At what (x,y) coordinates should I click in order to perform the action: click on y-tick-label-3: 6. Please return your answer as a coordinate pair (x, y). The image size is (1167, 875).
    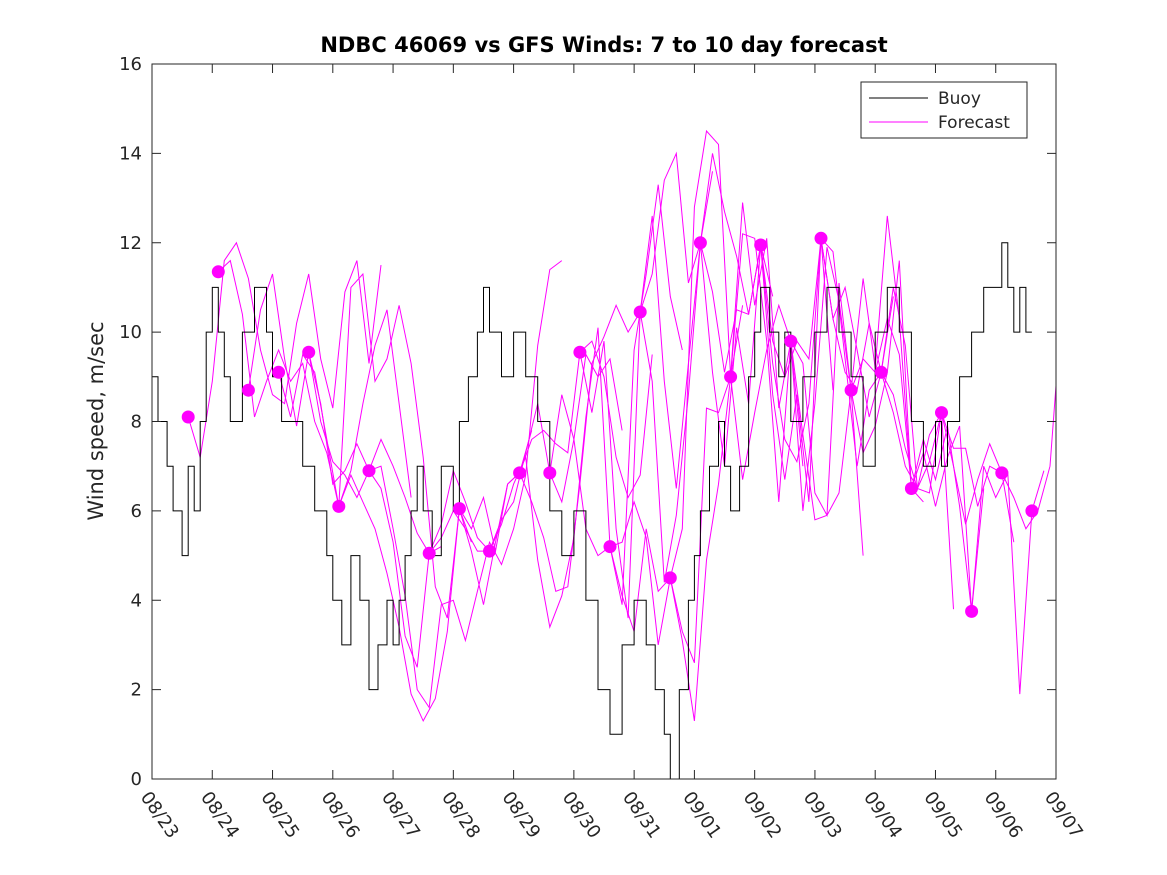
    Looking at the image, I should click on (136, 511).